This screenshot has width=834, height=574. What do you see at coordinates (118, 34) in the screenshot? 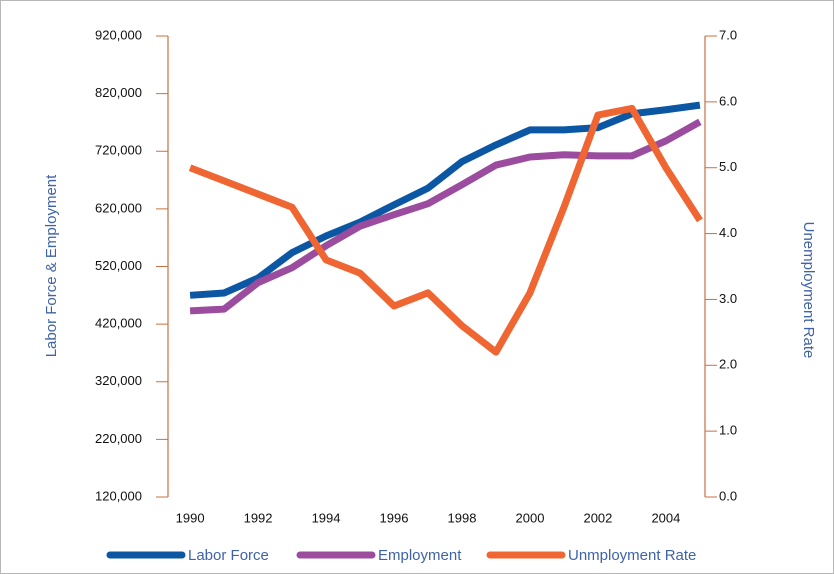
I see `y-tick-label: 920,000` at bounding box center [118, 34].